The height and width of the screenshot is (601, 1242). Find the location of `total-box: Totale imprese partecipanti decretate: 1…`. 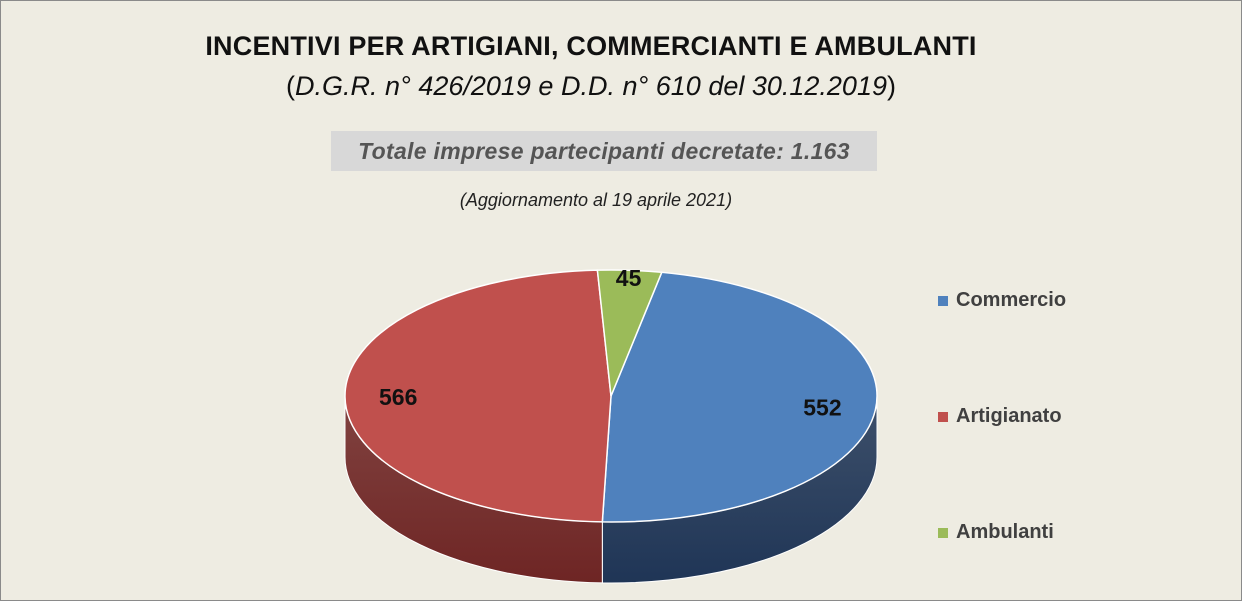

total-box: Totale imprese partecipanti decretate: 1… is located at coordinates (604, 151).